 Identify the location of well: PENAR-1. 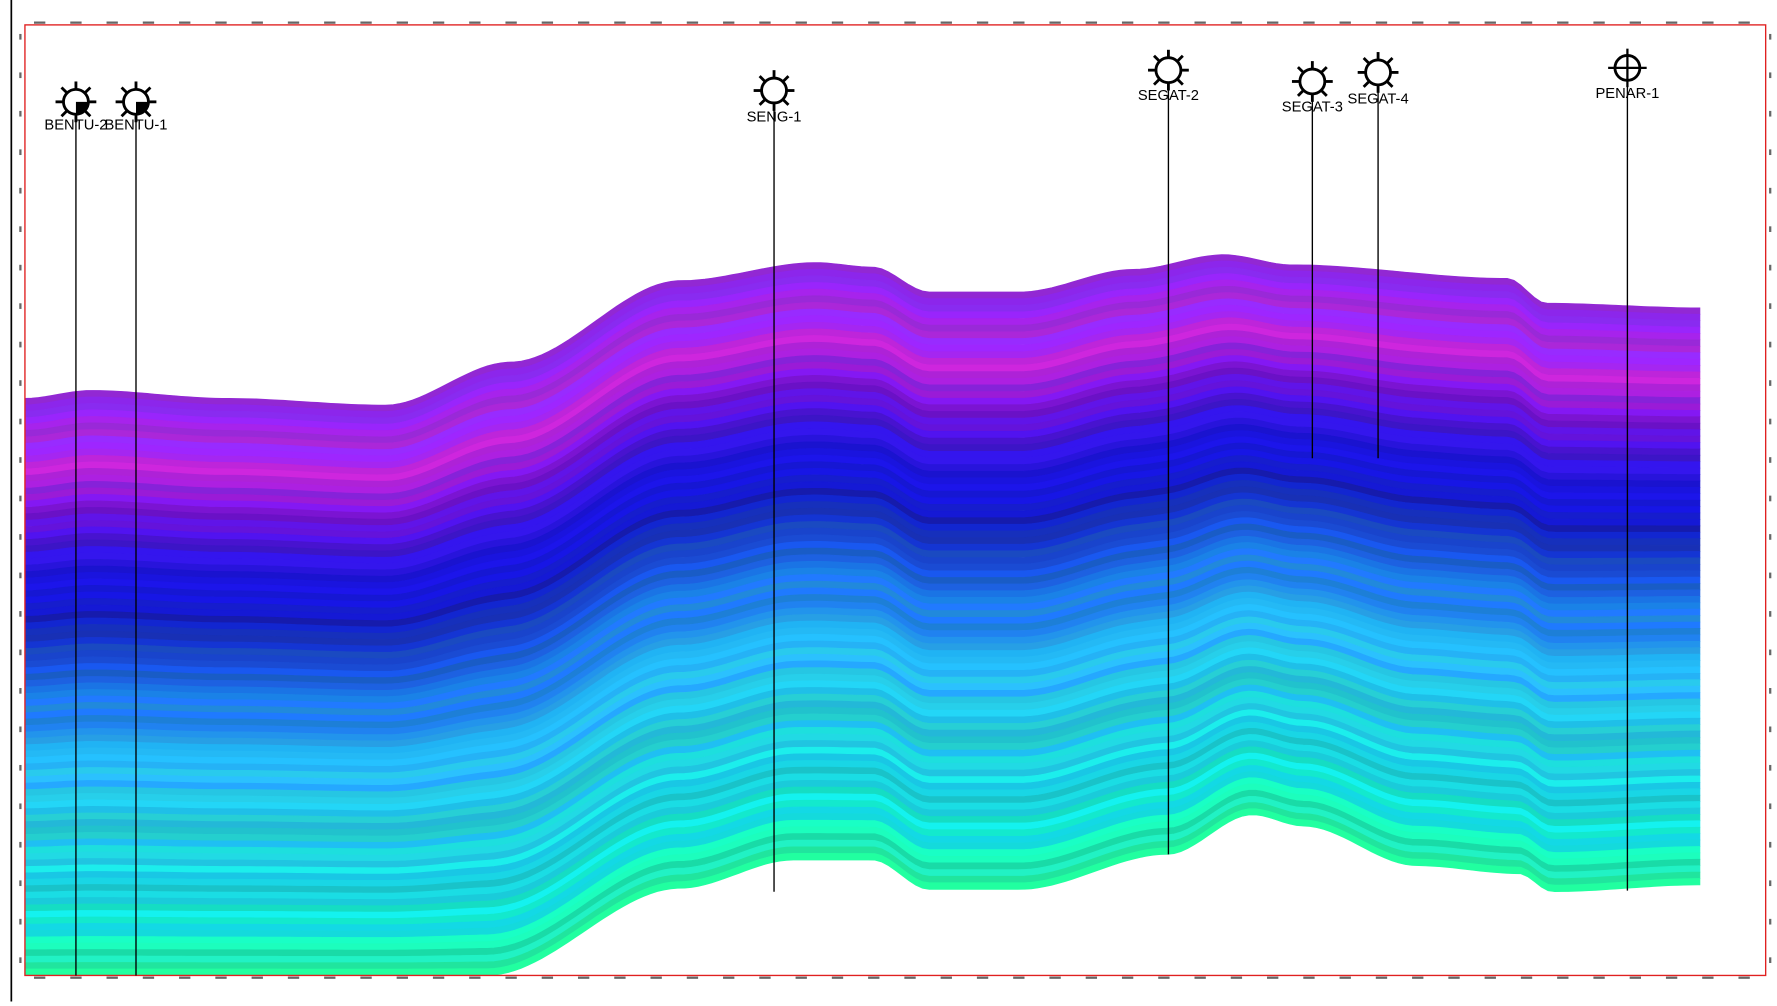
(1627, 469).